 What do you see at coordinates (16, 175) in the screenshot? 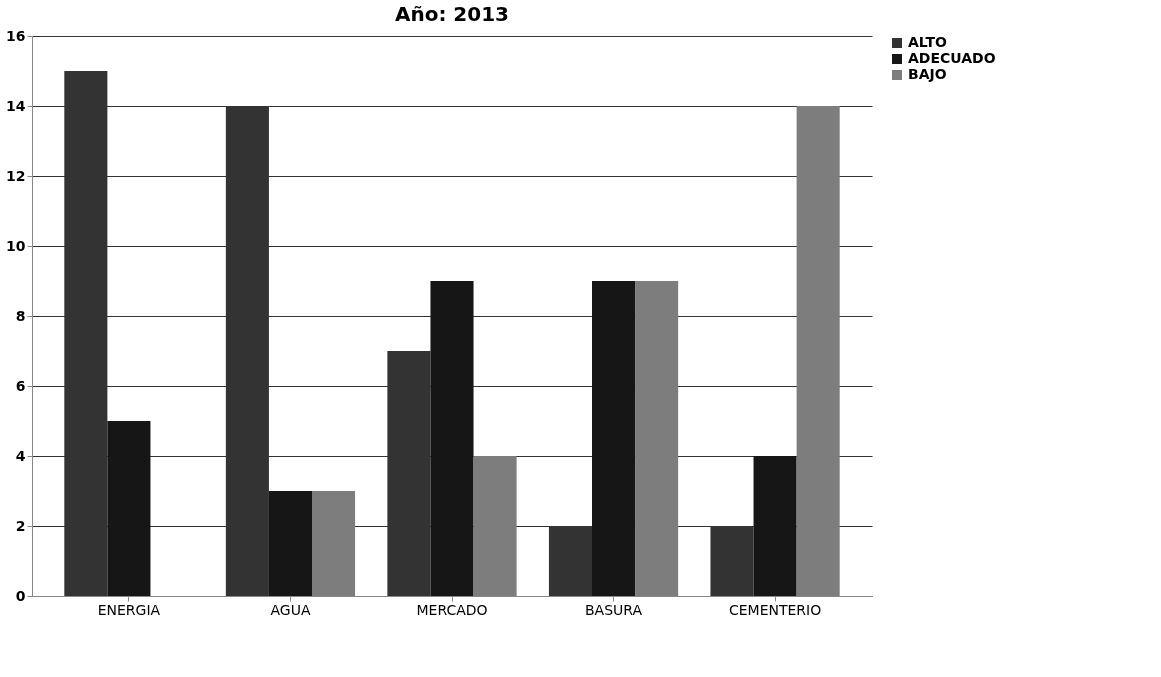
I see `y-tick-label: 12` at bounding box center [16, 175].